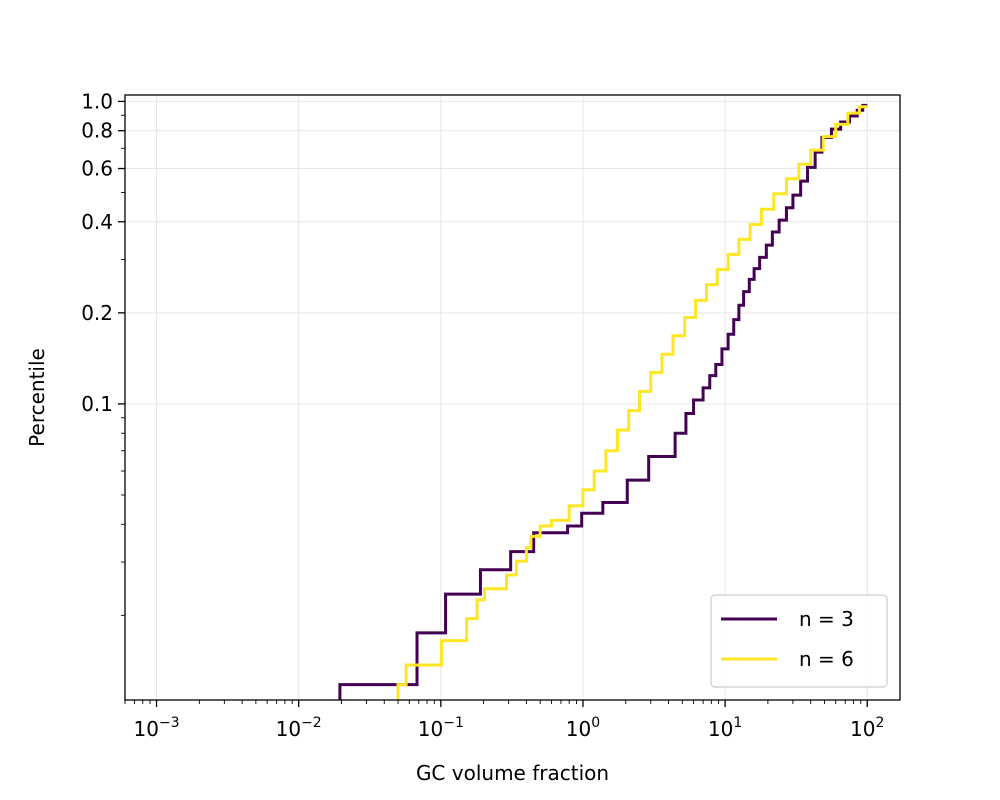  I want to click on x-tick-label: 10⁰, so click(583, 728).